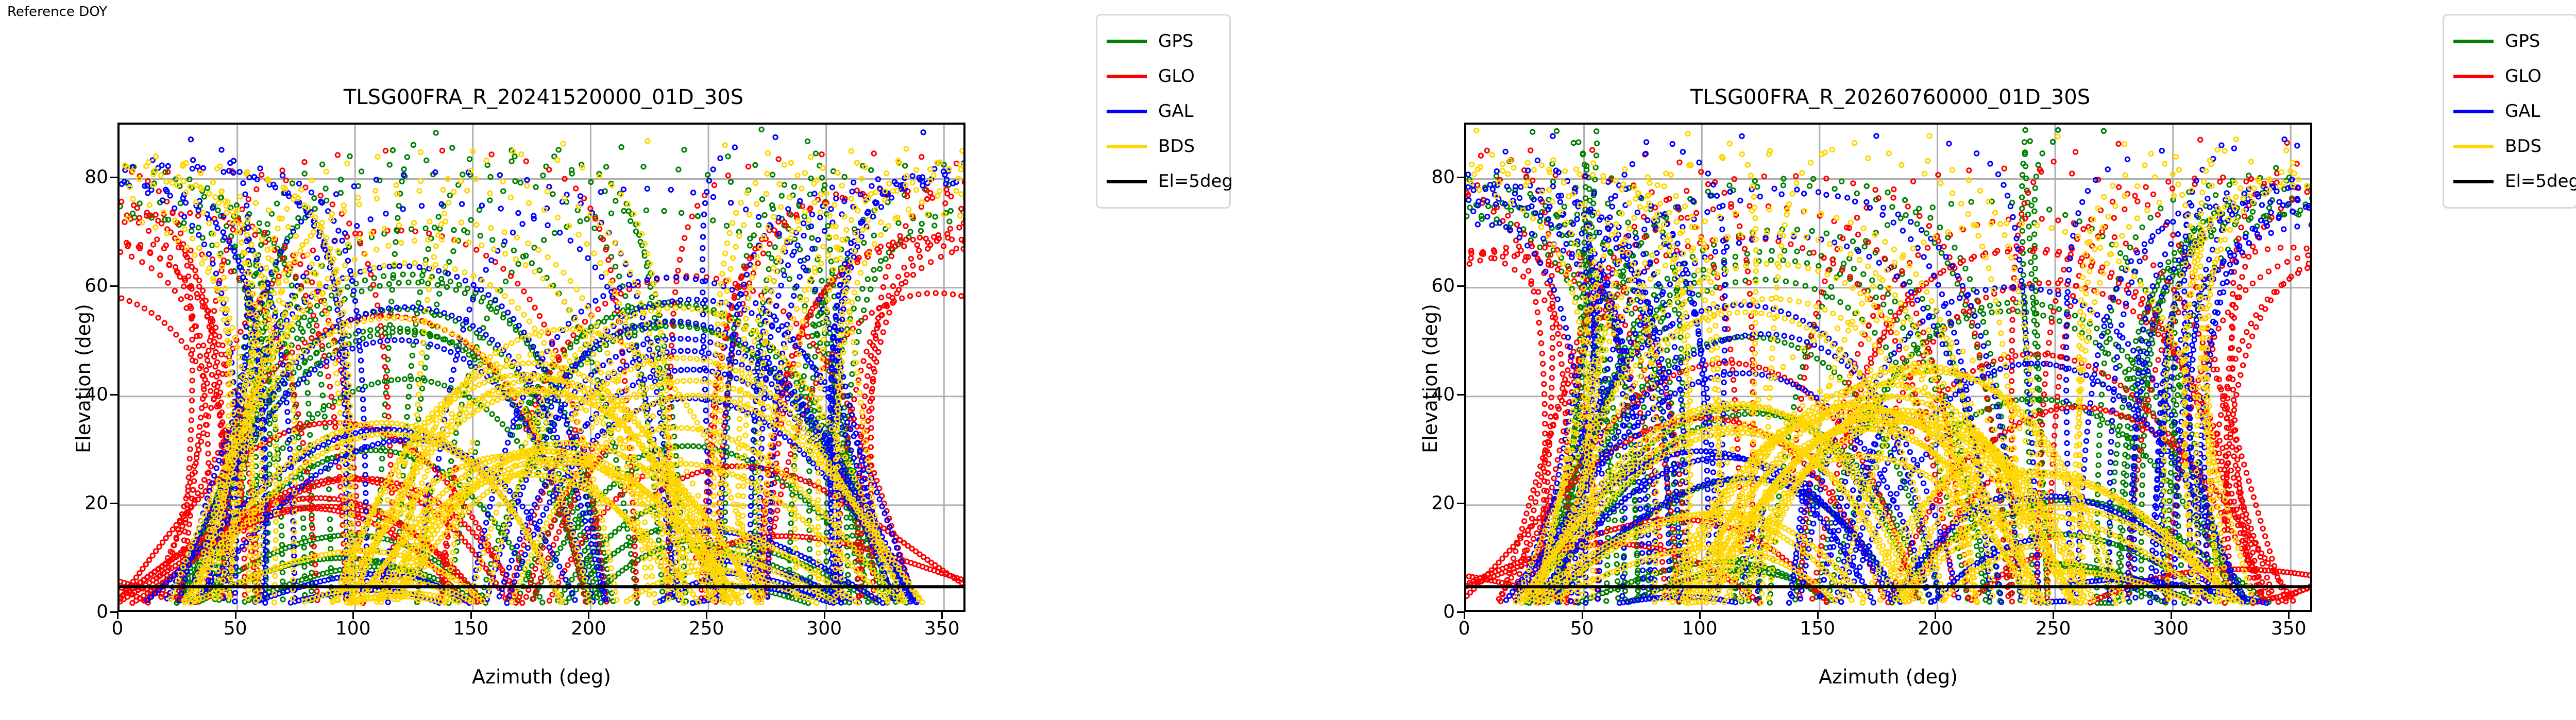 The image size is (2576, 720). What do you see at coordinates (541, 676) in the screenshot?
I see `x-axis-label: Azimuth (deg)` at bounding box center [541, 676].